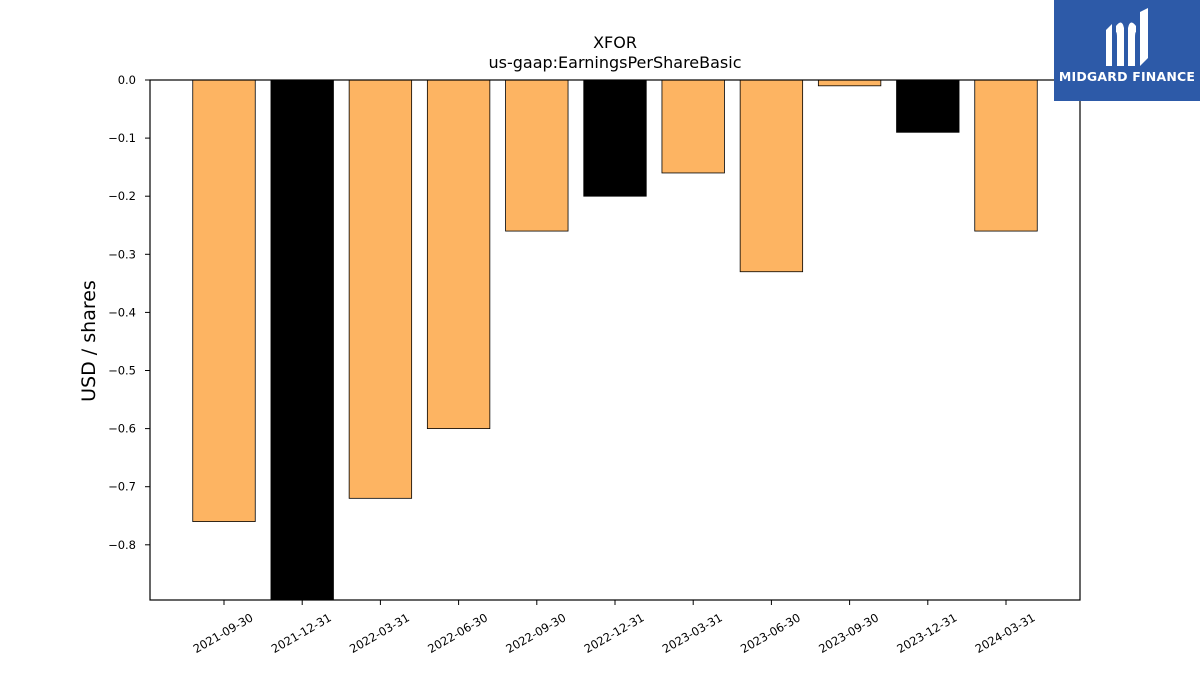 The height and width of the screenshot is (675, 1200). I want to click on y-tick-label: −0.5, so click(122, 371).